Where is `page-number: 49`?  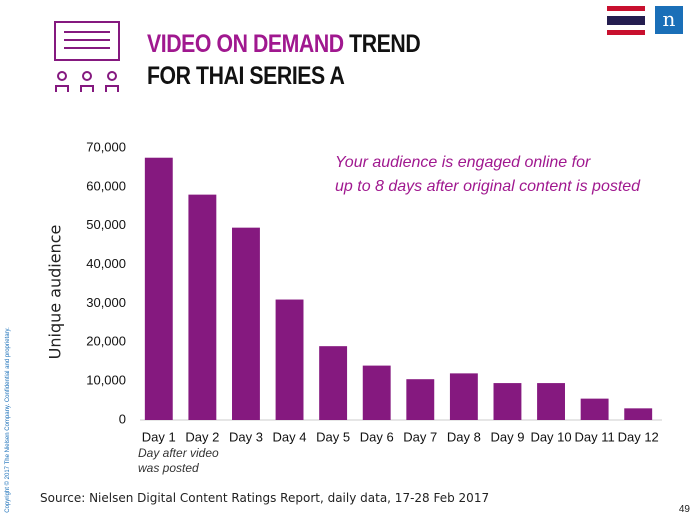
page-number: 49 is located at coordinates (684, 509).